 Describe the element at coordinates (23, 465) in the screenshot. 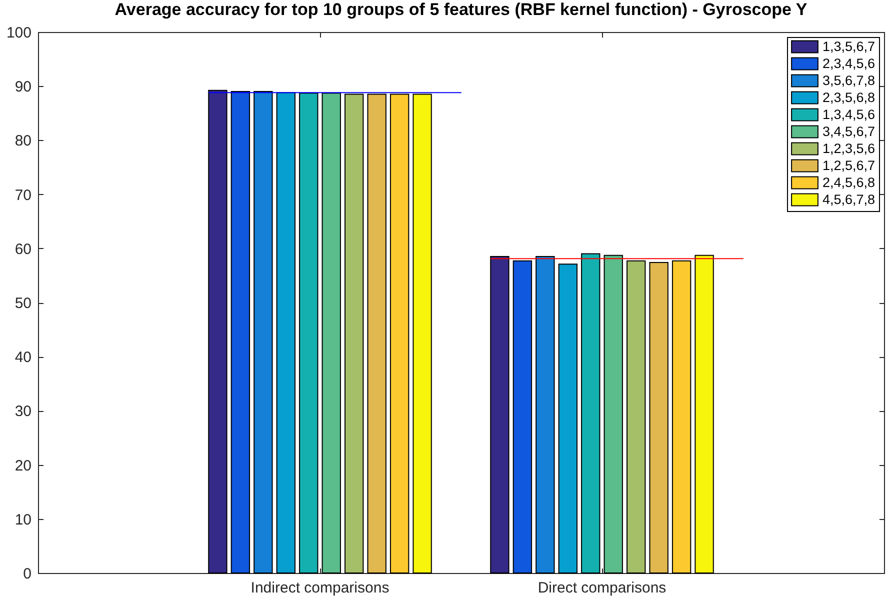

I see `y-tick-label: 20` at that location.